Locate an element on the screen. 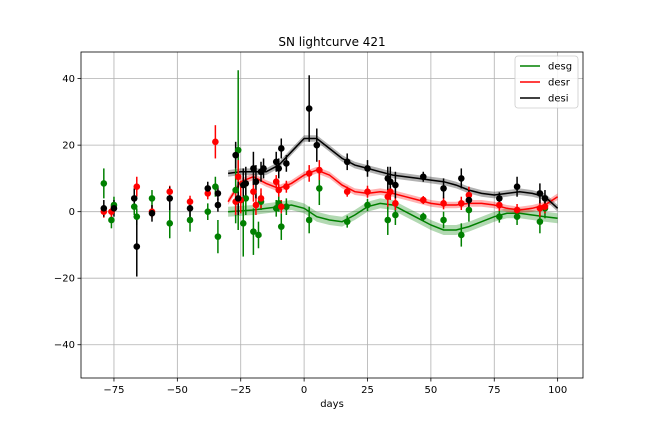 The image size is (648, 432). y-tick-label: −40 is located at coordinates (64, 345).